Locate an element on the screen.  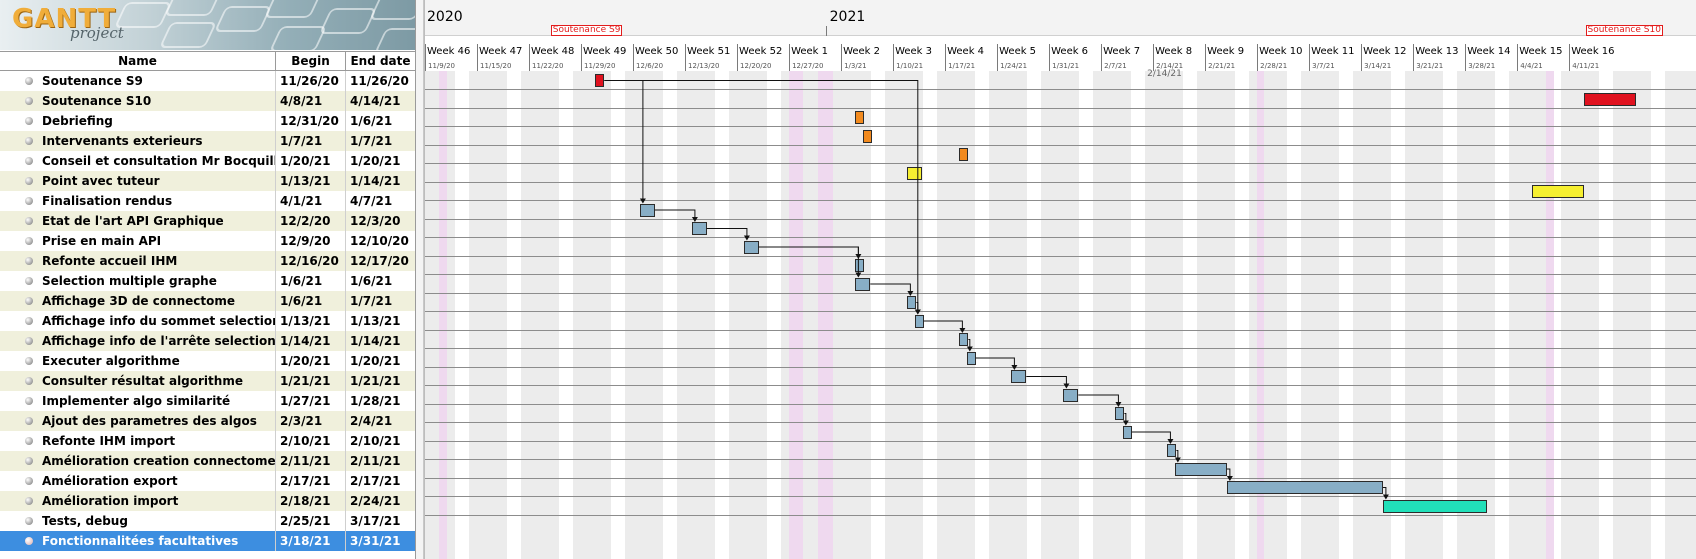
task-row: Amélioration import 2/18/21 2/24/21 is located at coordinates (207, 501).